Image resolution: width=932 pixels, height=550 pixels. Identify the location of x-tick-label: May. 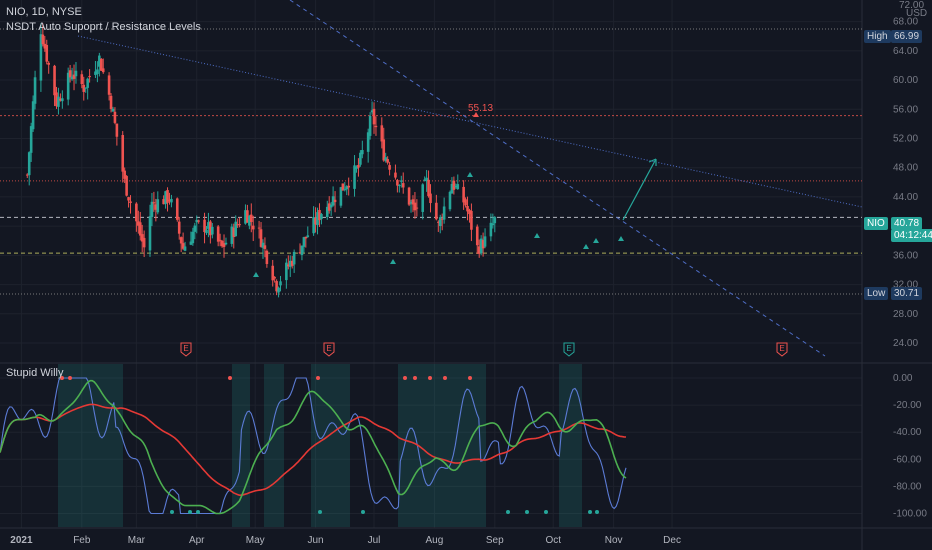
(255, 540).